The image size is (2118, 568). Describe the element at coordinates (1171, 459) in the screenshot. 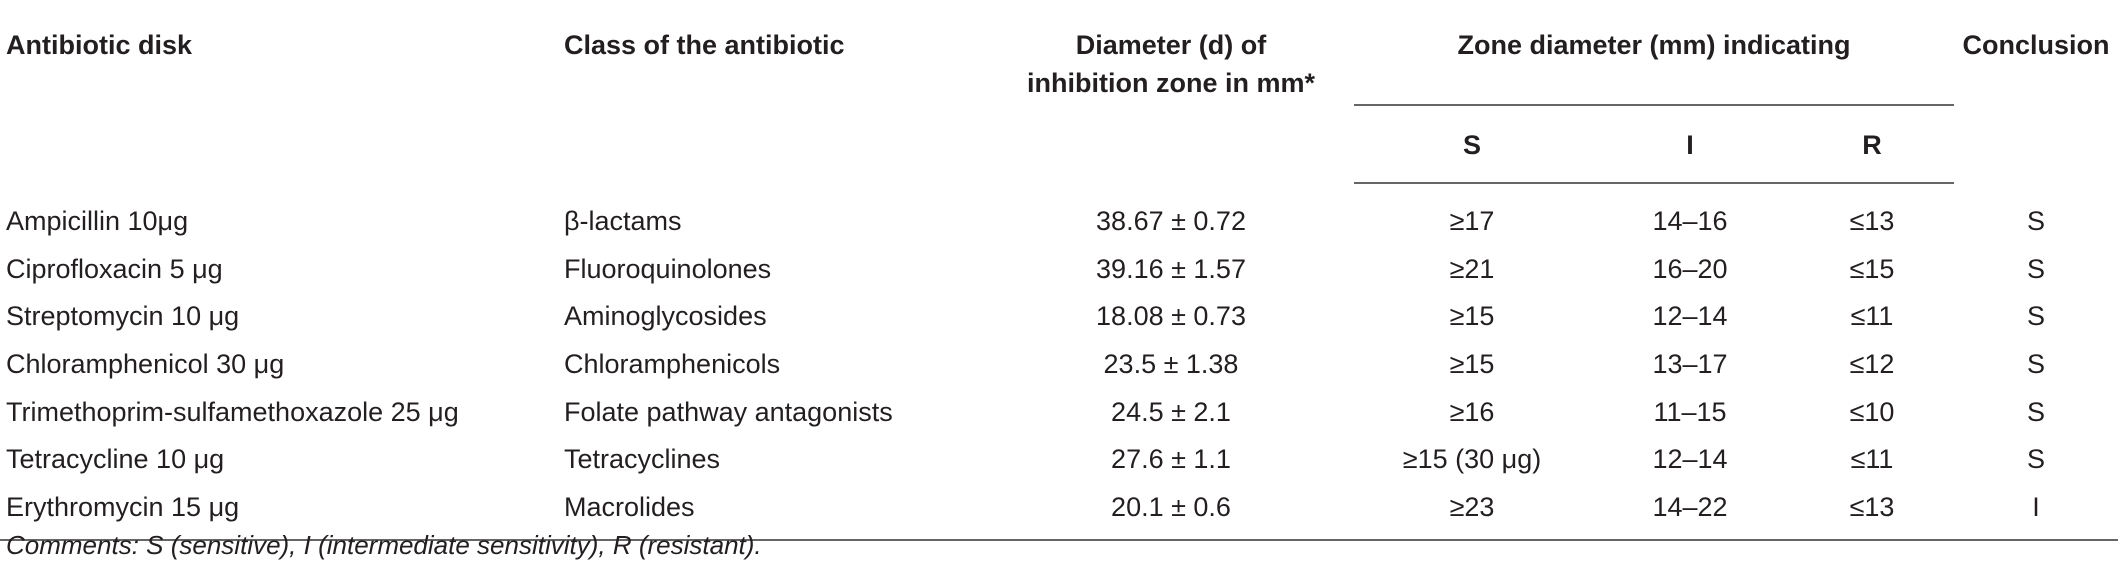

I see `cell-diameter: 27.6 ± 1.1` at that location.